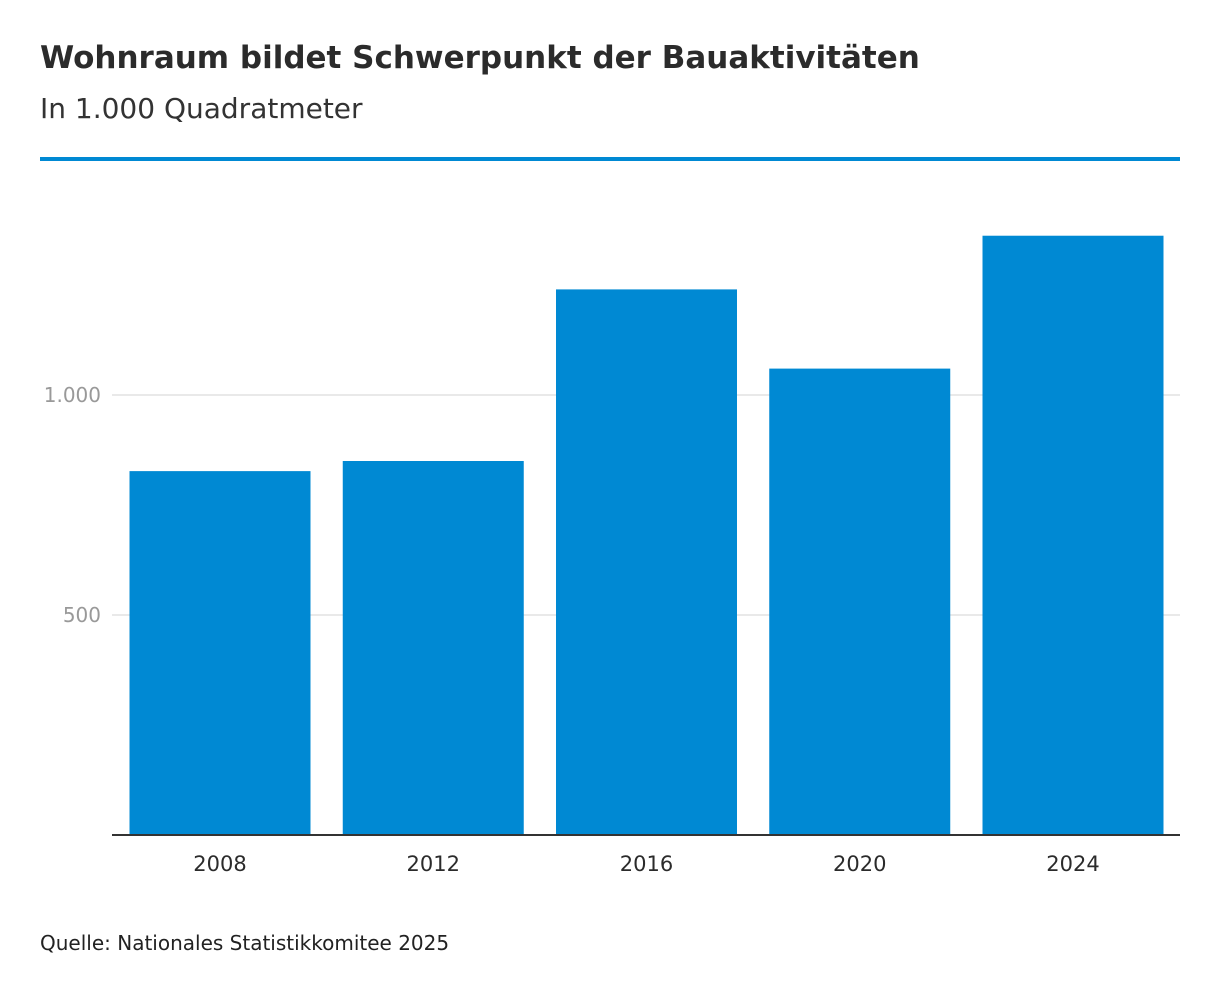 The width and height of the screenshot is (1220, 1000). I want to click on x-tick-label: 2020, so click(859, 864).